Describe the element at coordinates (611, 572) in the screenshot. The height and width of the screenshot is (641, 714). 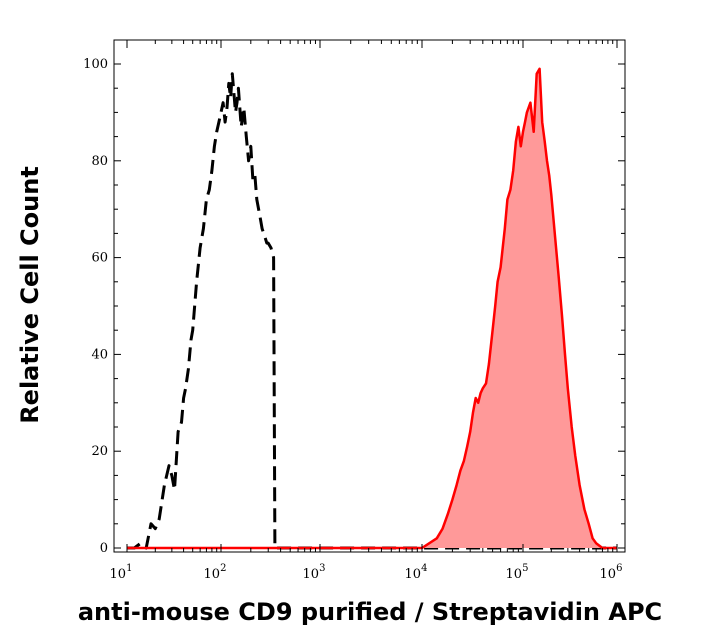
I see `x-tick-label: 10⁶` at that location.